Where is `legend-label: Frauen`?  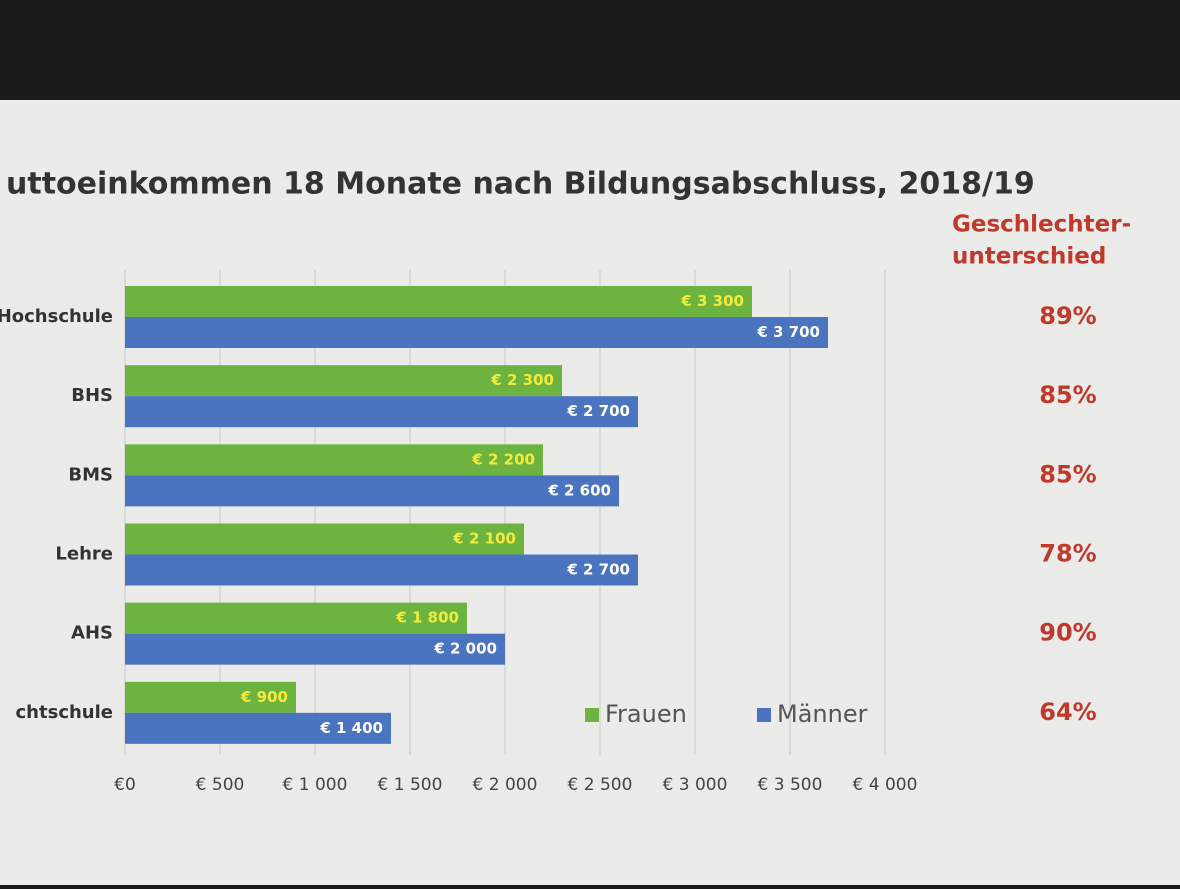
legend-label: Frauen is located at coordinates (646, 714).